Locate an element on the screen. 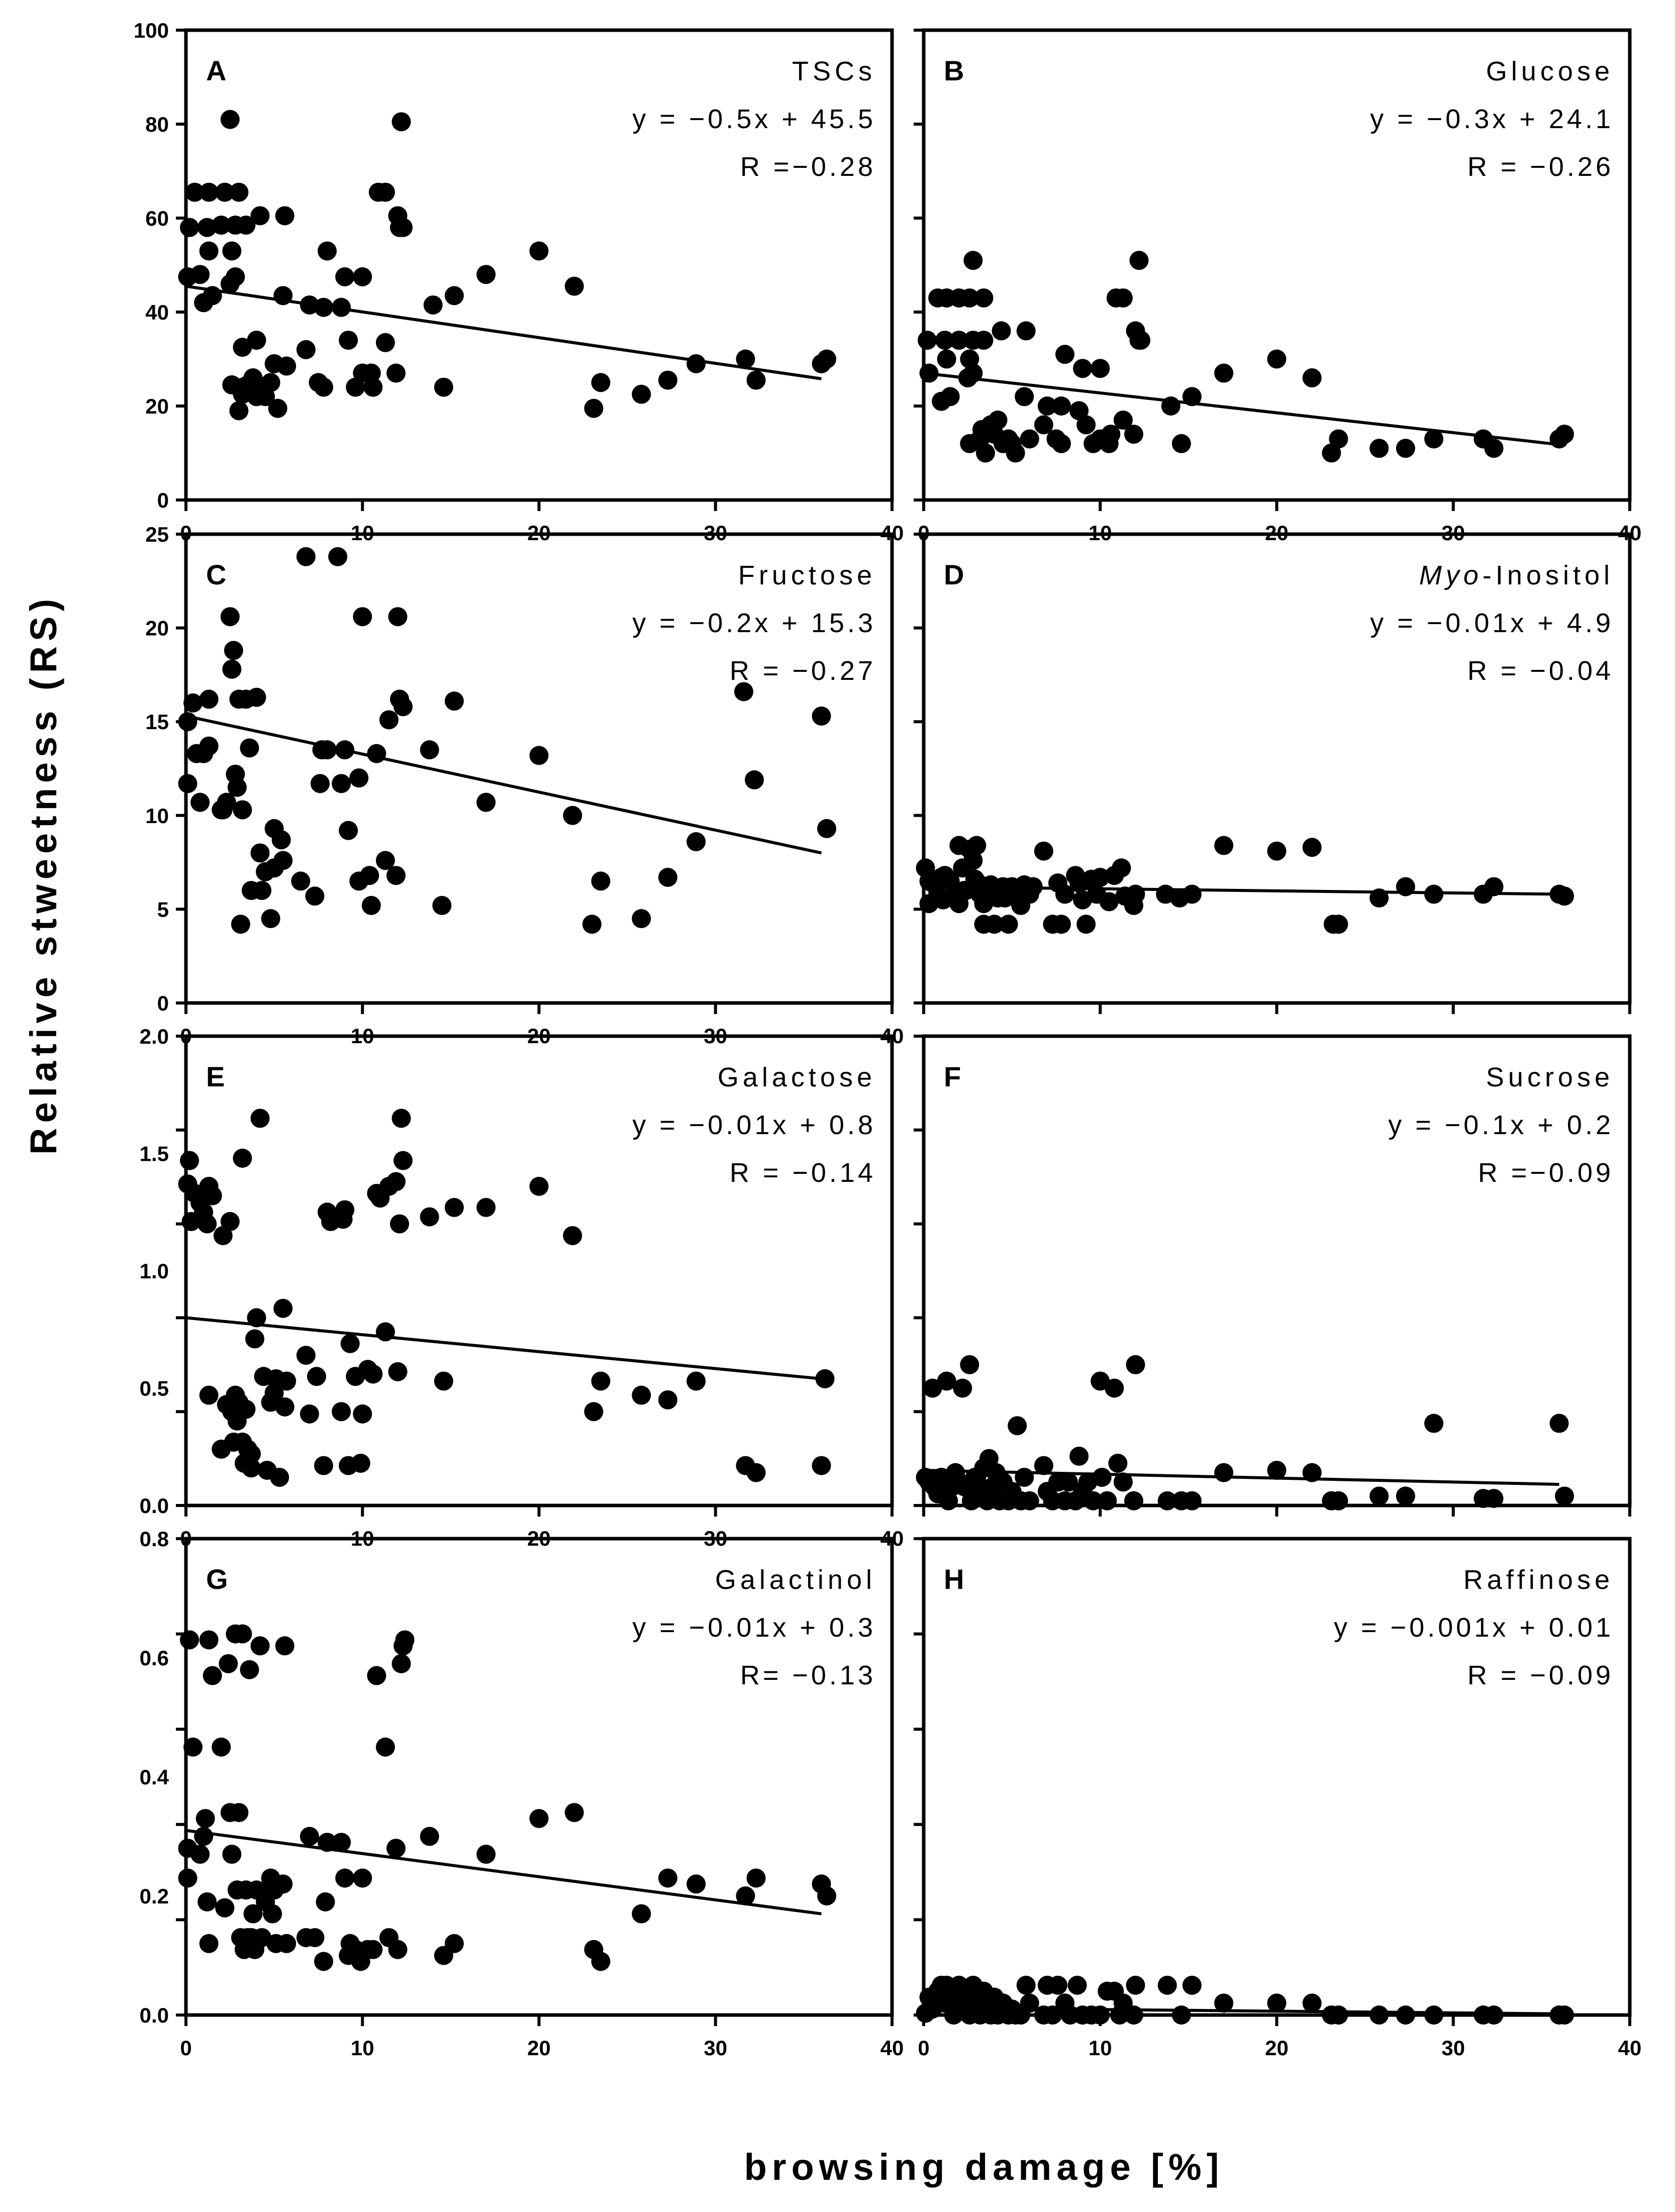 The width and height of the screenshot is (1675, 2212). panel-d: D Myo-Inositol y = −0.01x + 4.9 R = −0.04 is located at coordinates (1273, 773).